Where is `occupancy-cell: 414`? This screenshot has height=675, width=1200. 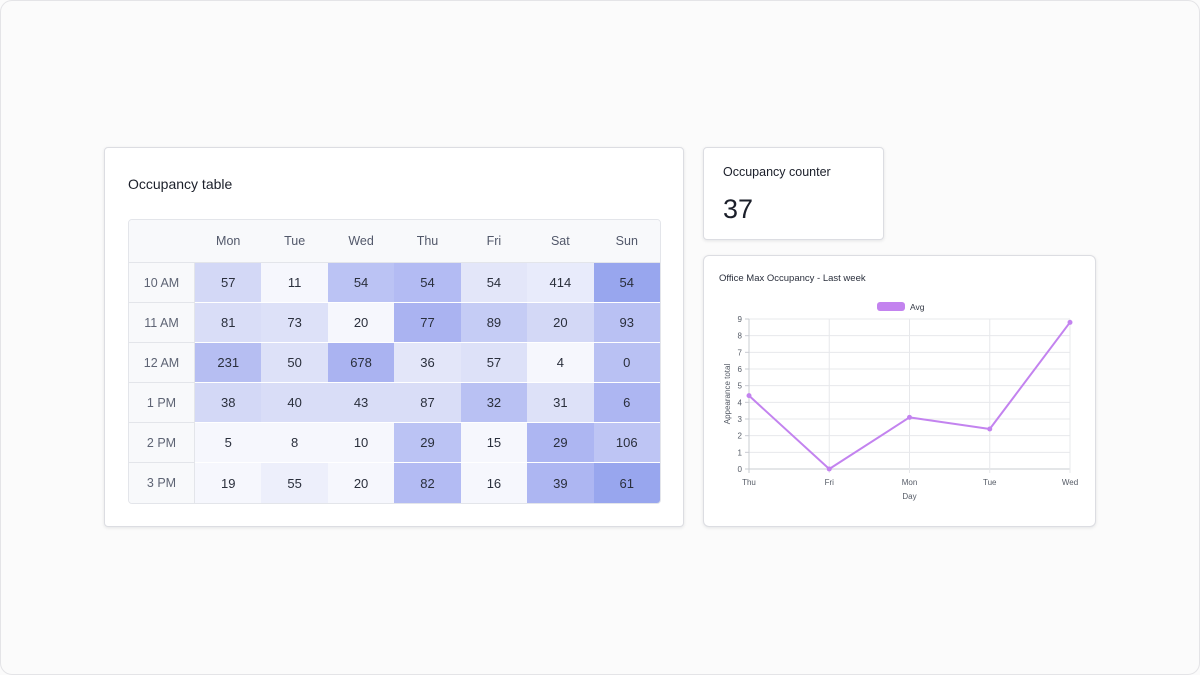 occupancy-cell: 414 is located at coordinates (560, 283).